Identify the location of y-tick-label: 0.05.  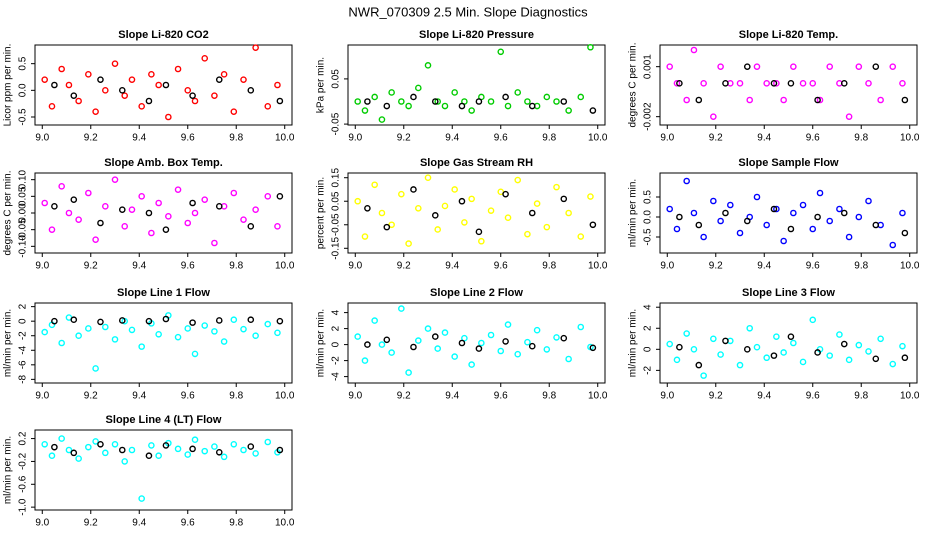
(23, 196).